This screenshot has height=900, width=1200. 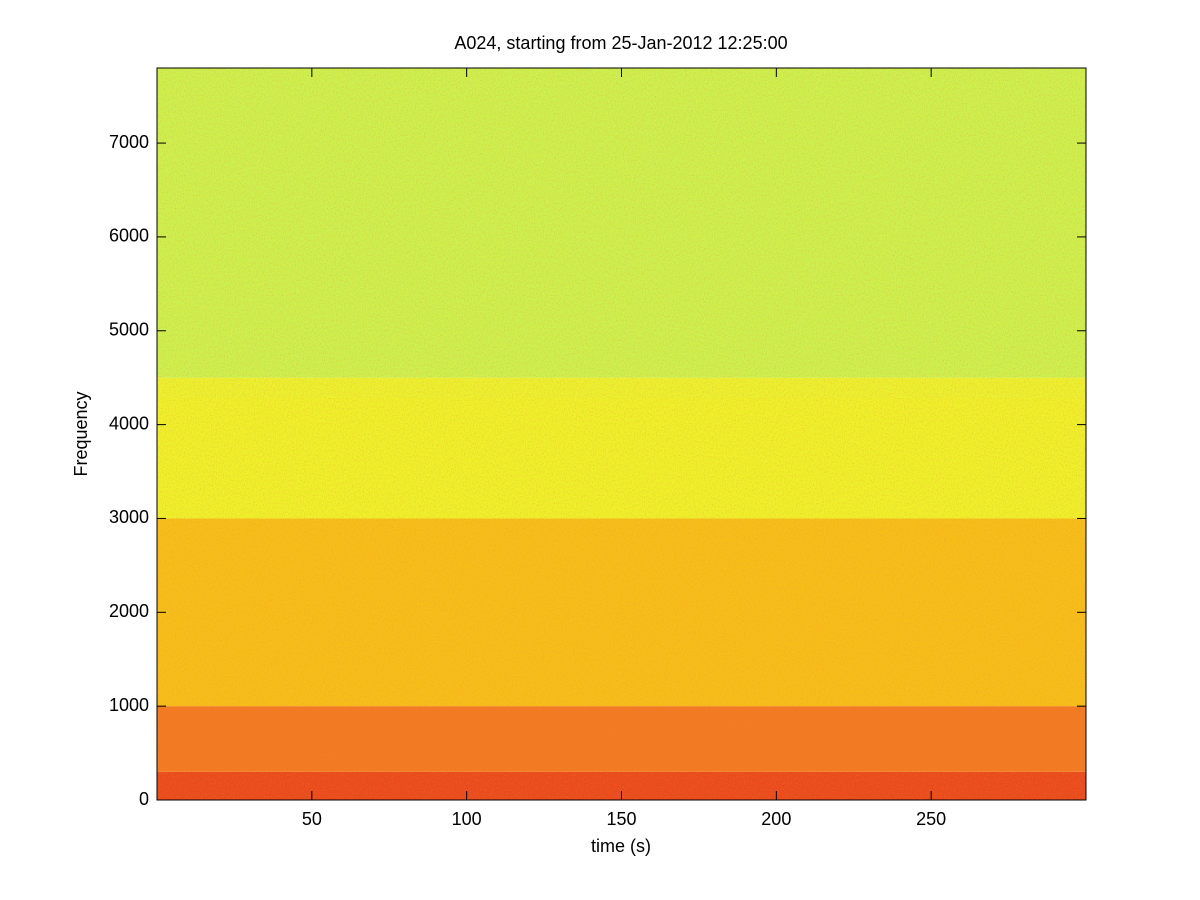 What do you see at coordinates (620, 43) in the screenshot?
I see `chart-title: A024, starting from 25-Jan-2012 12:25:00` at bounding box center [620, 43].